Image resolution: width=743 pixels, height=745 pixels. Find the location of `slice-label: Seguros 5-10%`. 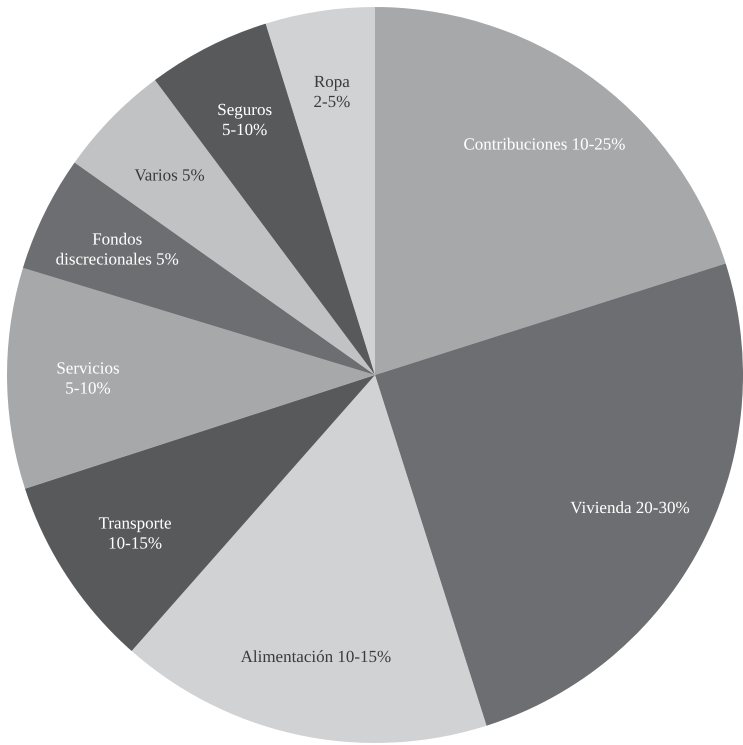

slice-label: Seguros 5-10% is located at coordinates (244, 119).